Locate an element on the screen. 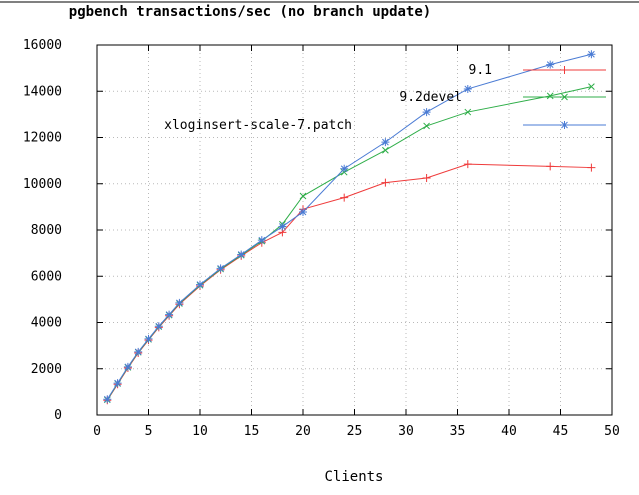 The height and width of the screenshot is (495, 639). legend-label-1: 9.2devel is located at coordinates (430, 97).